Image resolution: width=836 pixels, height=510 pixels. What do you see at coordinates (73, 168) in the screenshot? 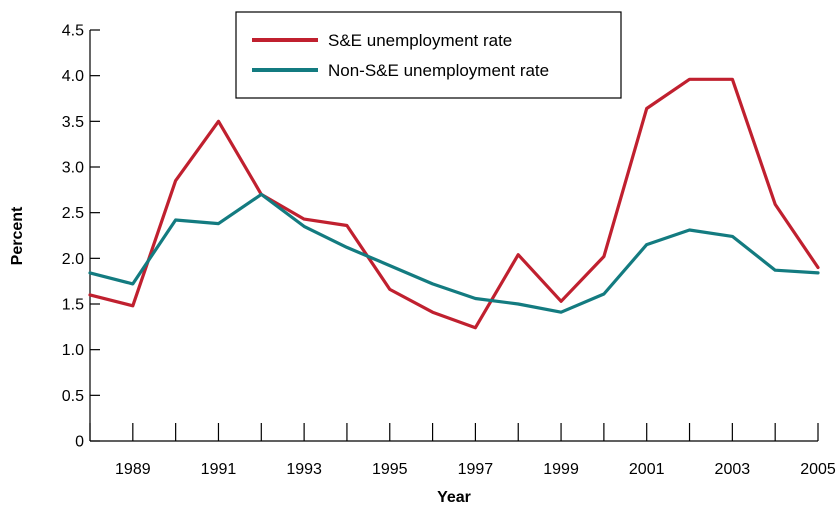
I see `y-tick-label: 3.0` at bounding box center [73, 168].